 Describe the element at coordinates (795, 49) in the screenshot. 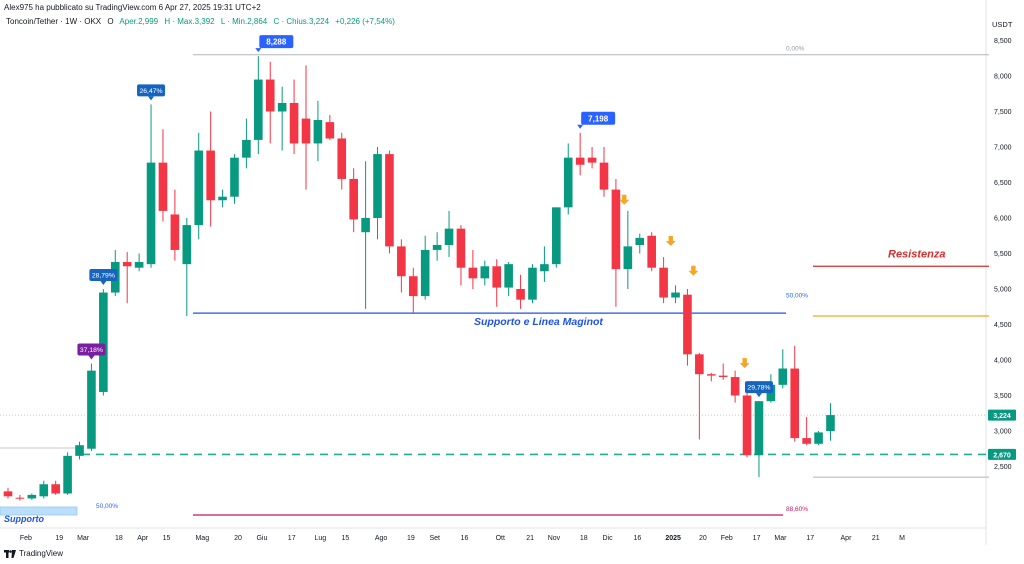

I see `fib-top-label: 0,00%` at that location.